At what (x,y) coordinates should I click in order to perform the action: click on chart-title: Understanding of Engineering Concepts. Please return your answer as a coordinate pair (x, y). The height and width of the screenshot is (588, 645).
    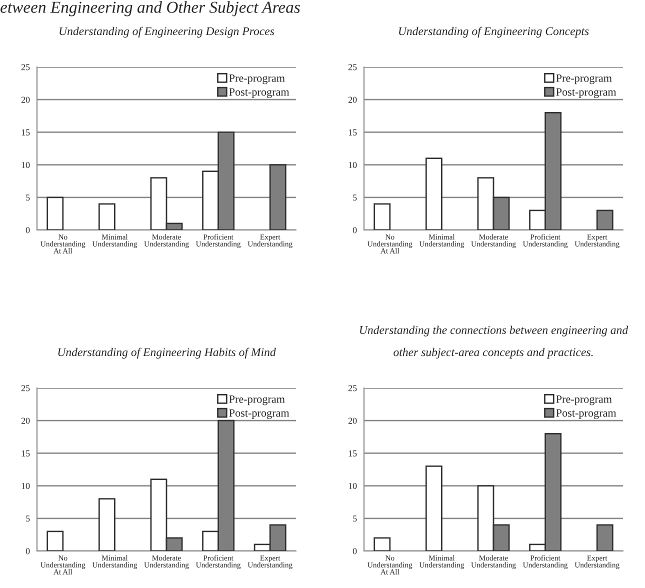
    Looking at the image, I should click on (494, 32).